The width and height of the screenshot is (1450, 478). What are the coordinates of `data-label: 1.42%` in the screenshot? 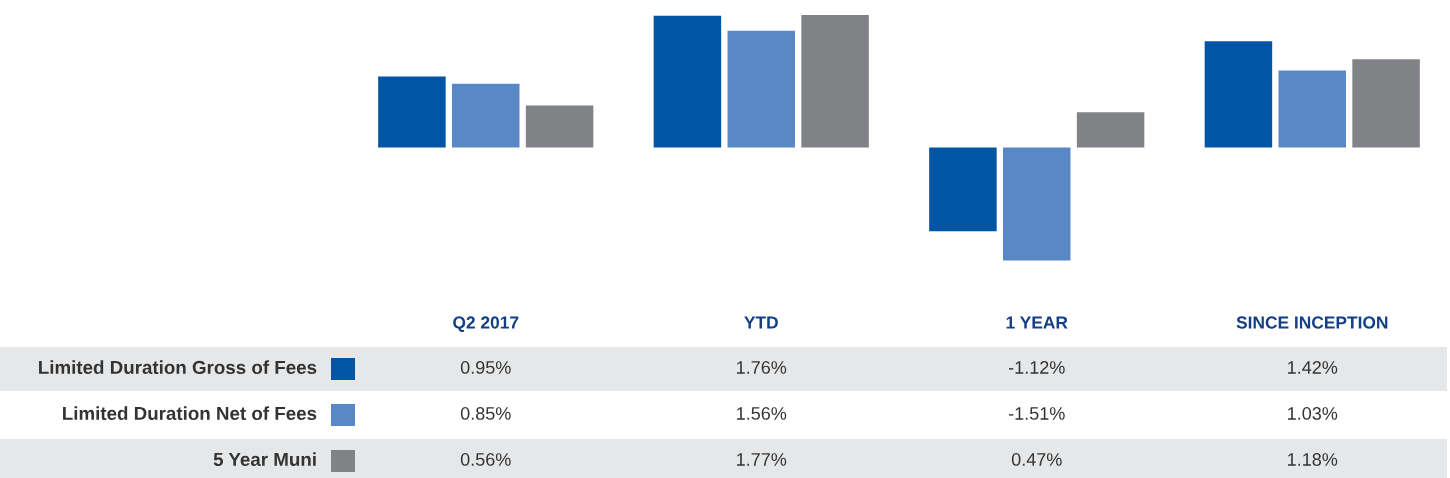 It's located at (1313, 367).